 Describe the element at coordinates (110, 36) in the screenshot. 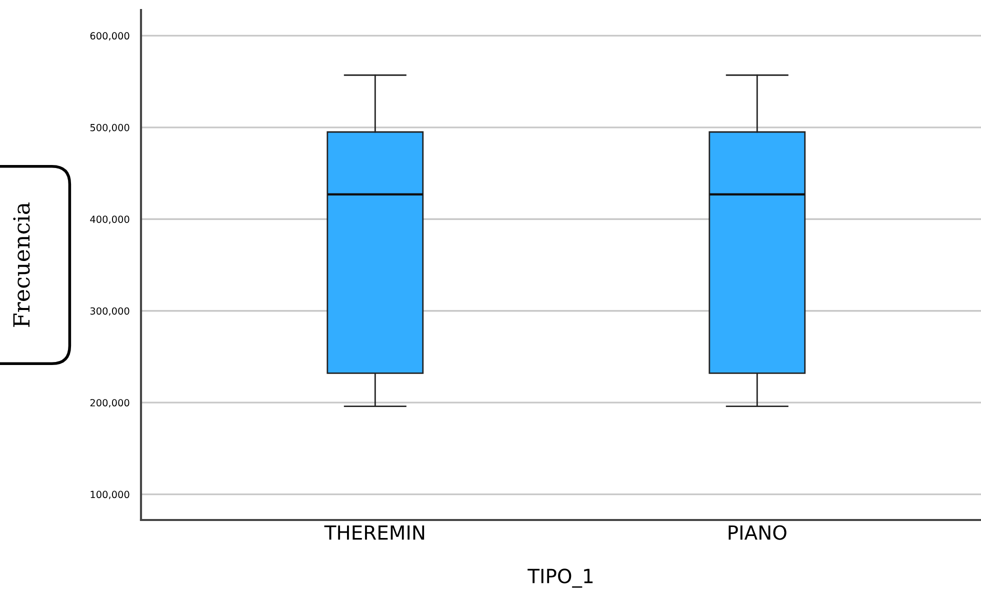

I see `y-tick-label: 600,000` at that location.